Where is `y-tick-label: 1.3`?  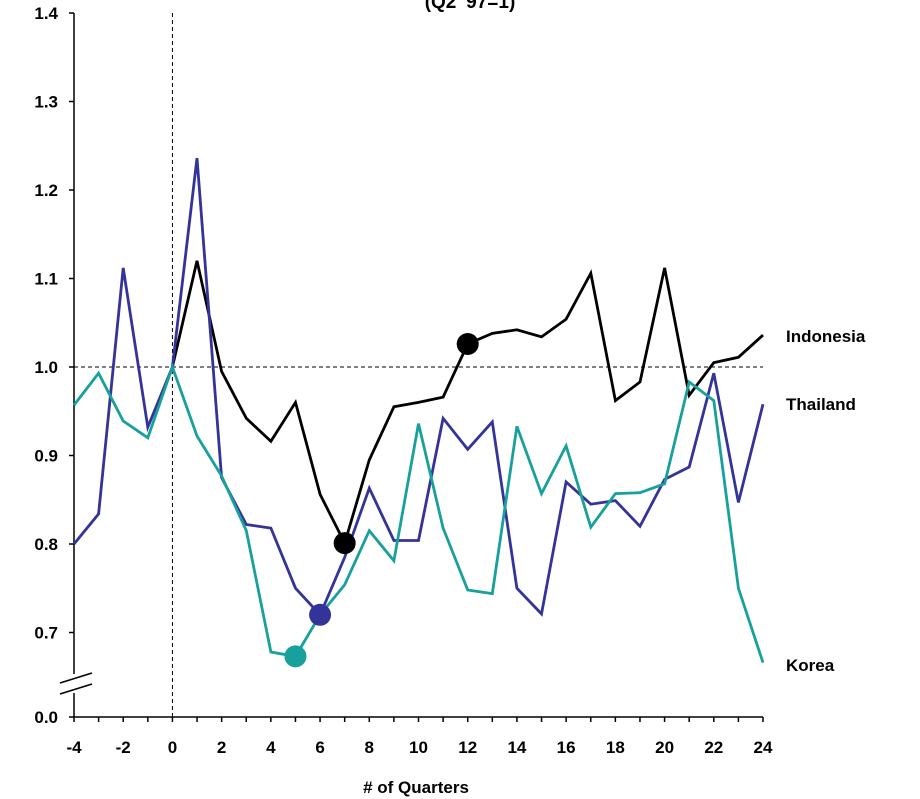
y-tick-label: 1.3 is located at coordinates (46, 102).